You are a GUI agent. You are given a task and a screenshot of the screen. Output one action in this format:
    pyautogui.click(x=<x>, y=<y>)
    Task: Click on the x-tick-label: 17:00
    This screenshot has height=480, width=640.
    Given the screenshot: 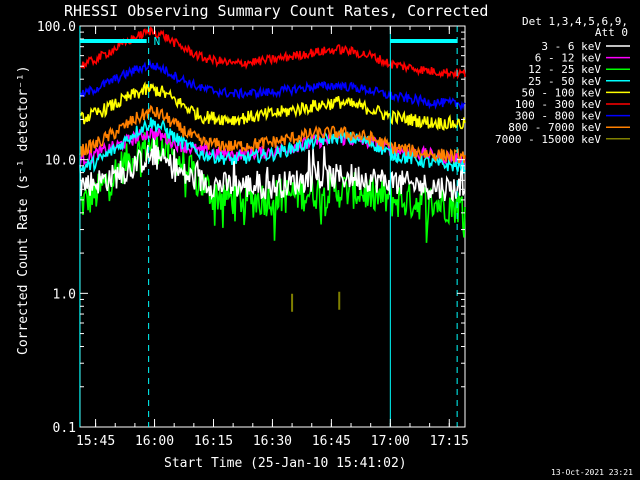 What is the action you would take?
    pyautogui.click(x=390, y=441)
    